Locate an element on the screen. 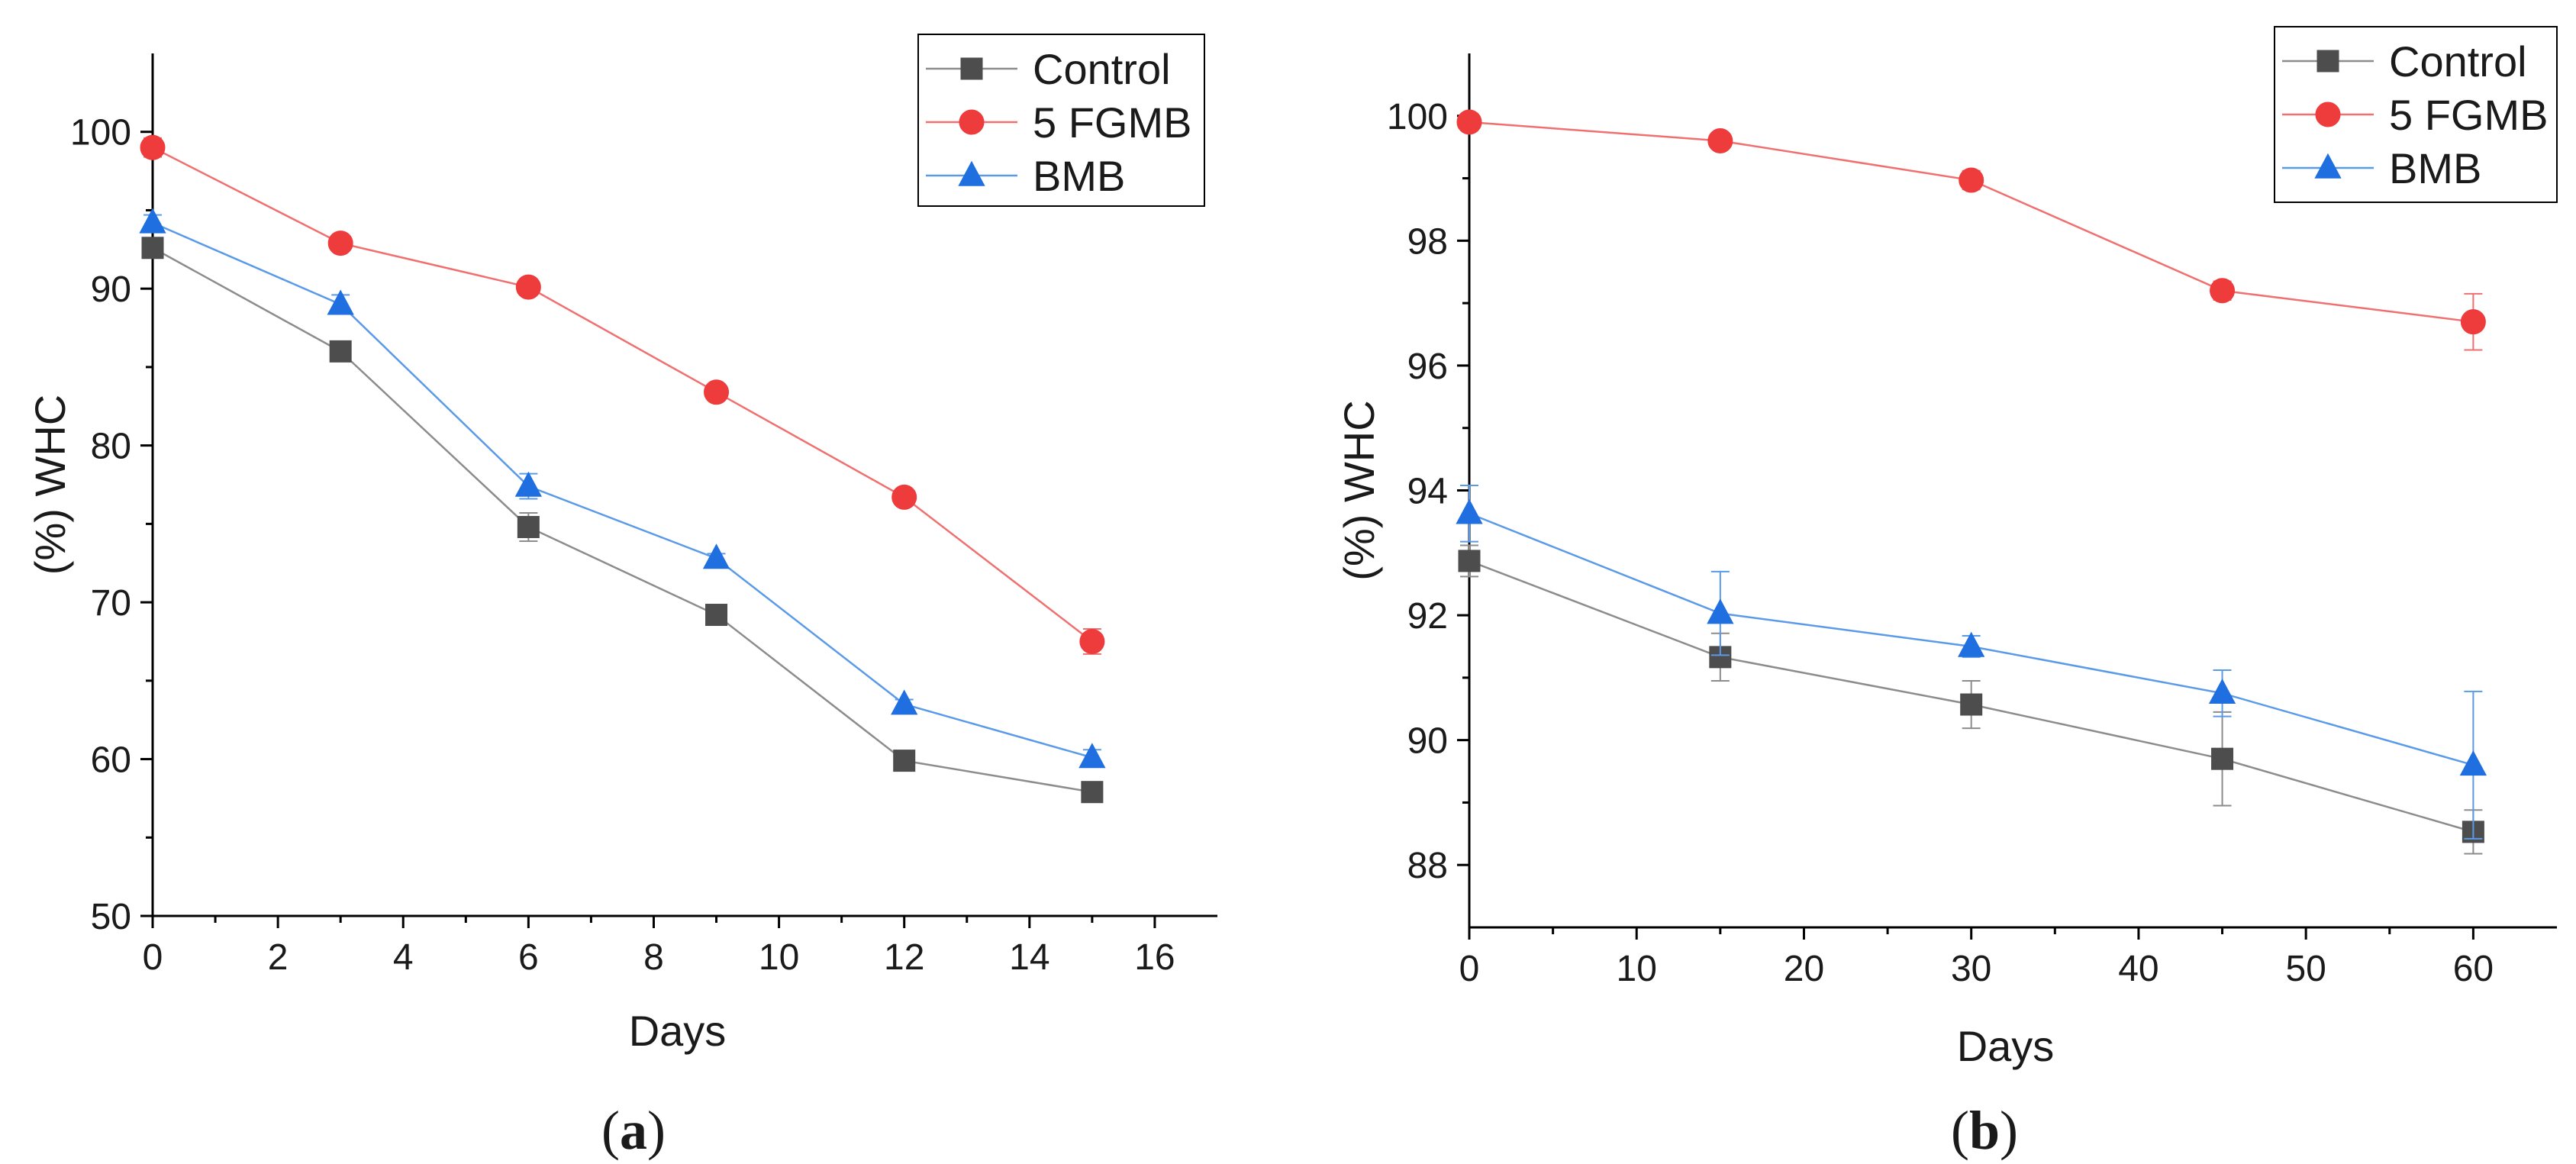 The image size is (2576, 1164). x-tick-label: 30 is located at coordinates (1971, 969).